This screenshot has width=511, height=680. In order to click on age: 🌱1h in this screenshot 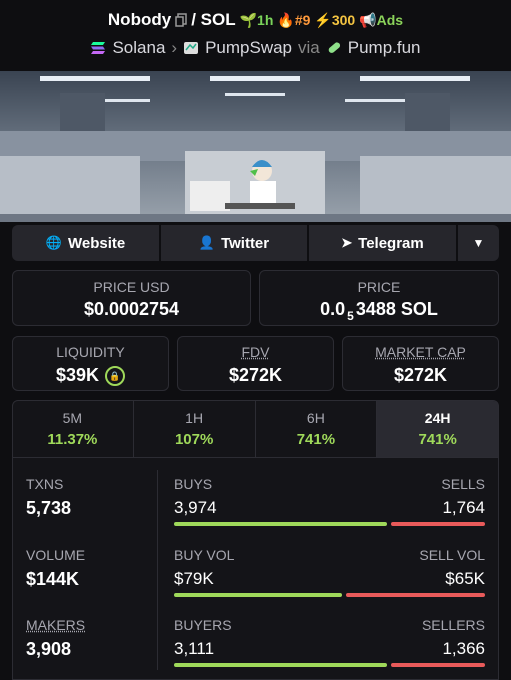, I will do `click(256, 19)`.